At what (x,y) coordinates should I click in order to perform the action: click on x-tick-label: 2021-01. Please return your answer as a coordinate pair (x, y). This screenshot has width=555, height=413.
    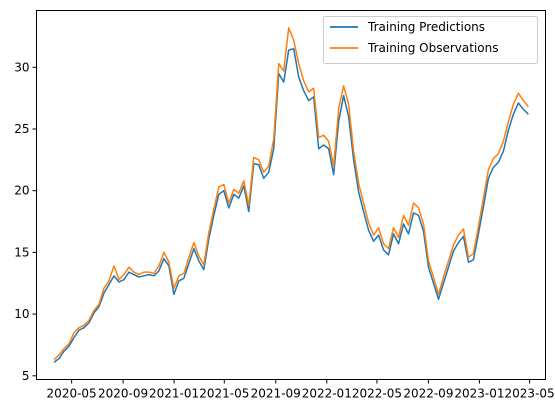
    Looking at the image, I should click on (174, 394).